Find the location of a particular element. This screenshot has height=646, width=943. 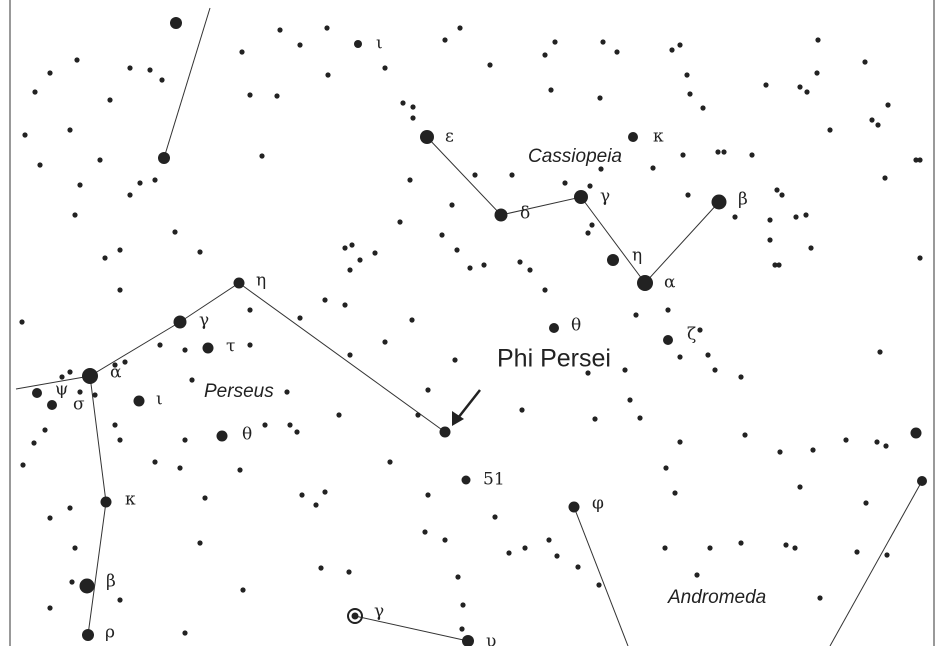

star-label: δ is located at coordinates (525, 214).